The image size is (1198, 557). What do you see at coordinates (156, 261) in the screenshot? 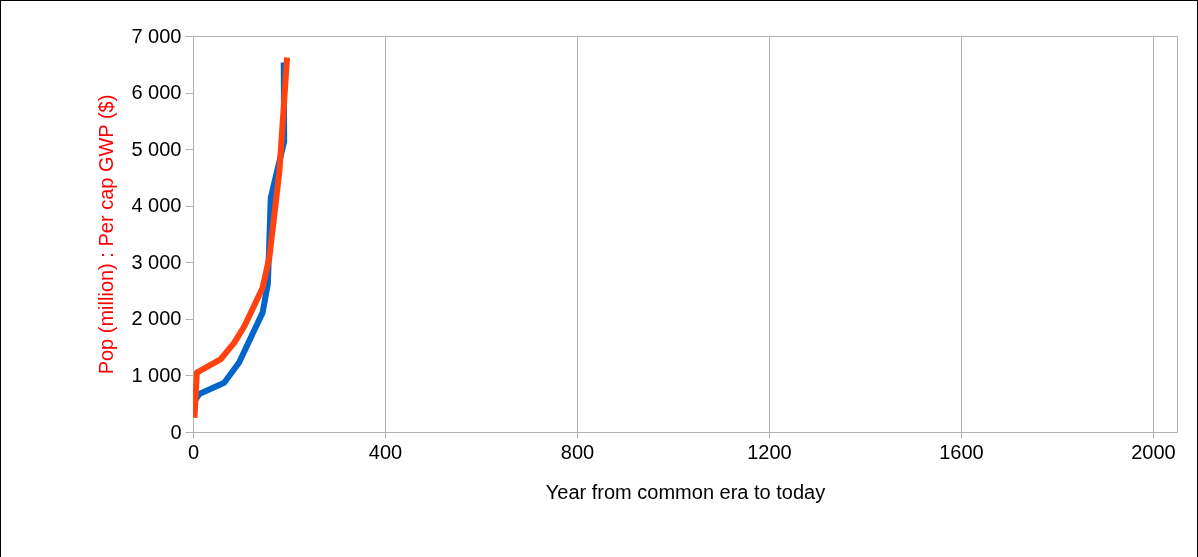
I see `y-tick-label: 3 000` at bounding box center [156, 261].